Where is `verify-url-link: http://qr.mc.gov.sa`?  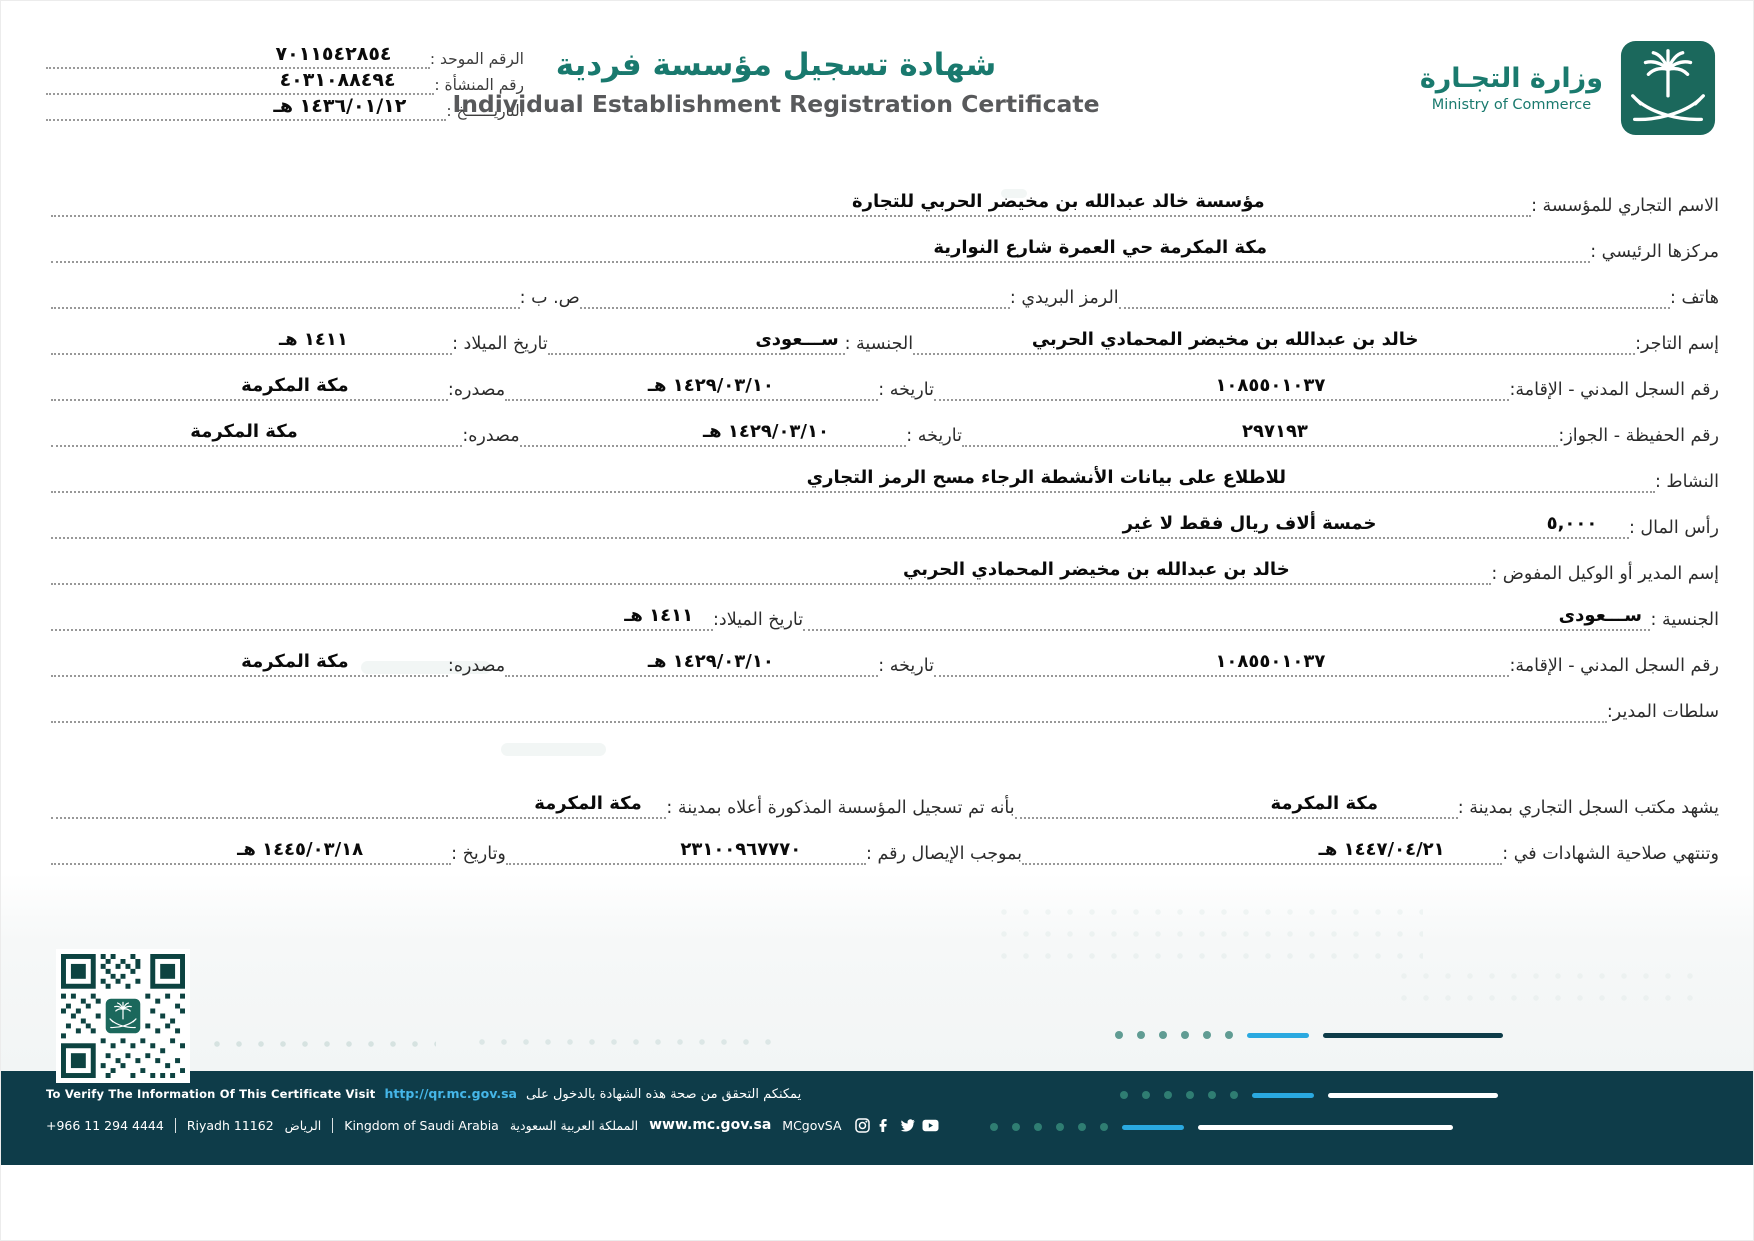
verify-url-link: http://qr.mc.gov.sa is located at coordinates (450, 1093).